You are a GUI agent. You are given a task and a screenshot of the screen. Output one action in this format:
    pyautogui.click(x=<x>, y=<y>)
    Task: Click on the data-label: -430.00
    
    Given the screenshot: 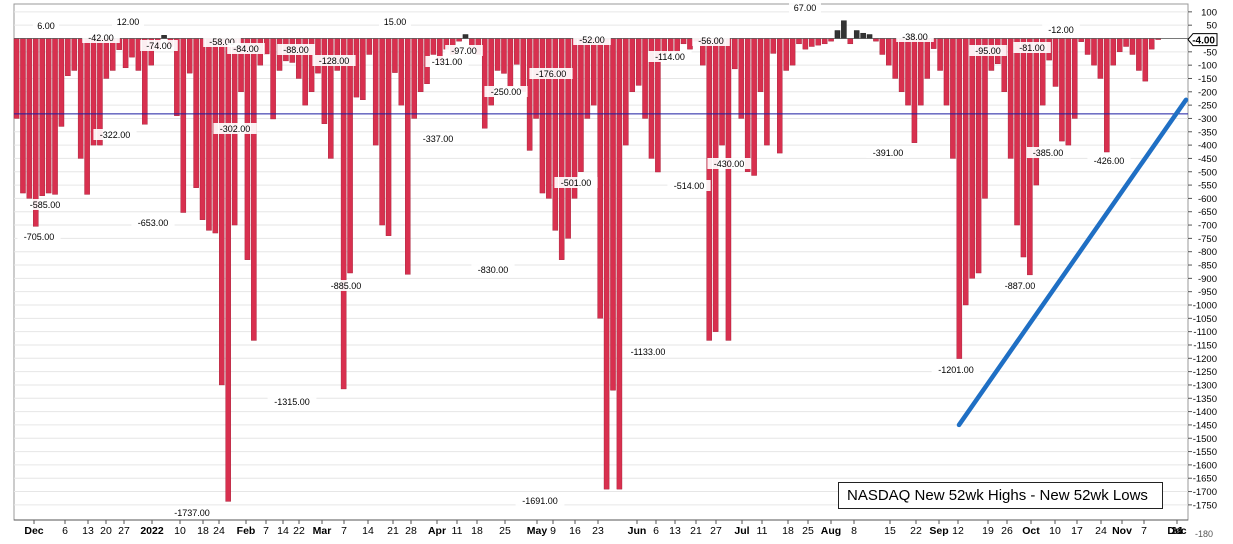 What is the action you would take?
    pyautogui.click(x=729, y=164)
    